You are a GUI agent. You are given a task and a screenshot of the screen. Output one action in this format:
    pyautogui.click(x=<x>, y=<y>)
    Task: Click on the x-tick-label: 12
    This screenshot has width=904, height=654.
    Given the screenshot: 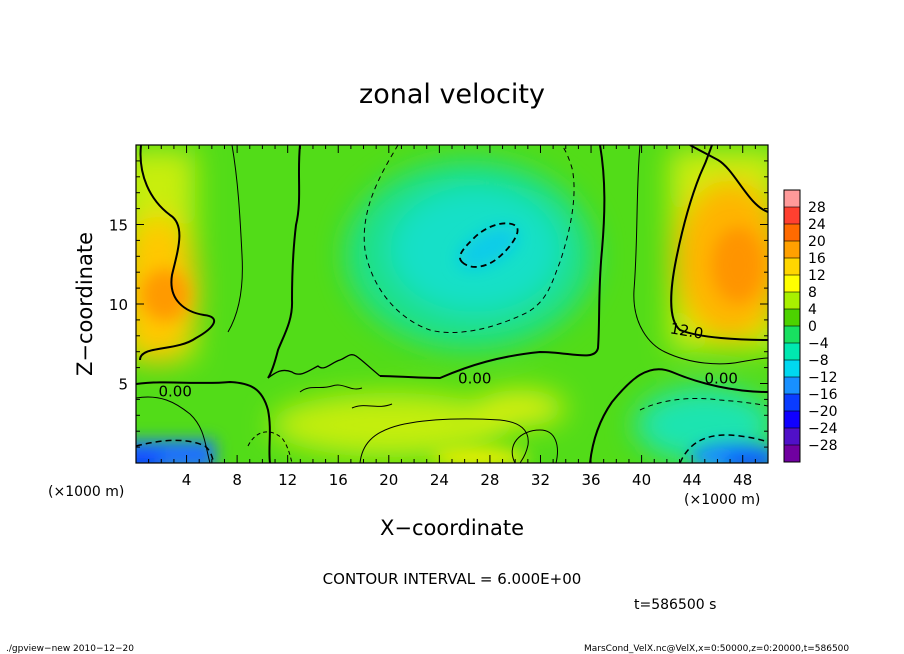 What is the action you would take?
    pyautogui.click(x=287, y=480)
    